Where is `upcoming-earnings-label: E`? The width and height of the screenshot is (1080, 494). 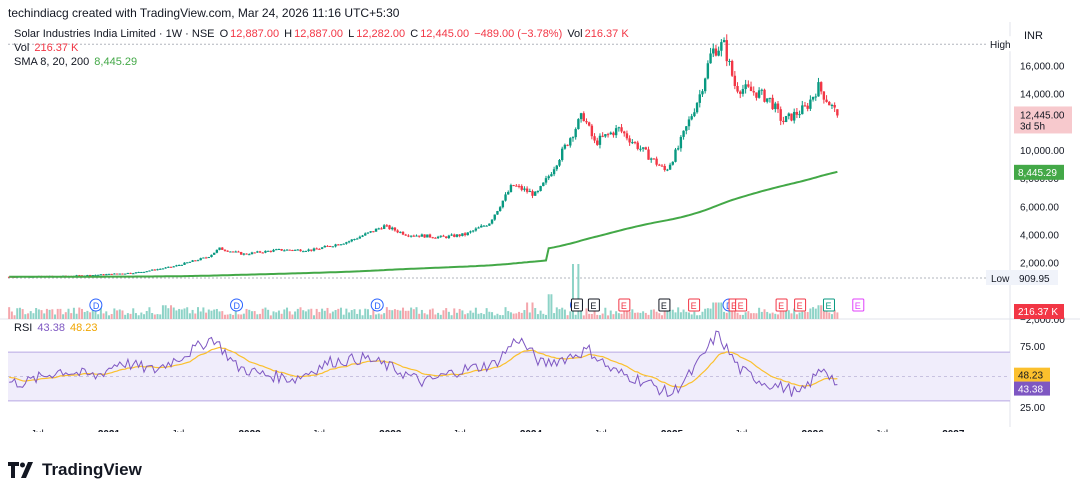 upcoming-earnings-label: E is located at coordinates (858, 306).